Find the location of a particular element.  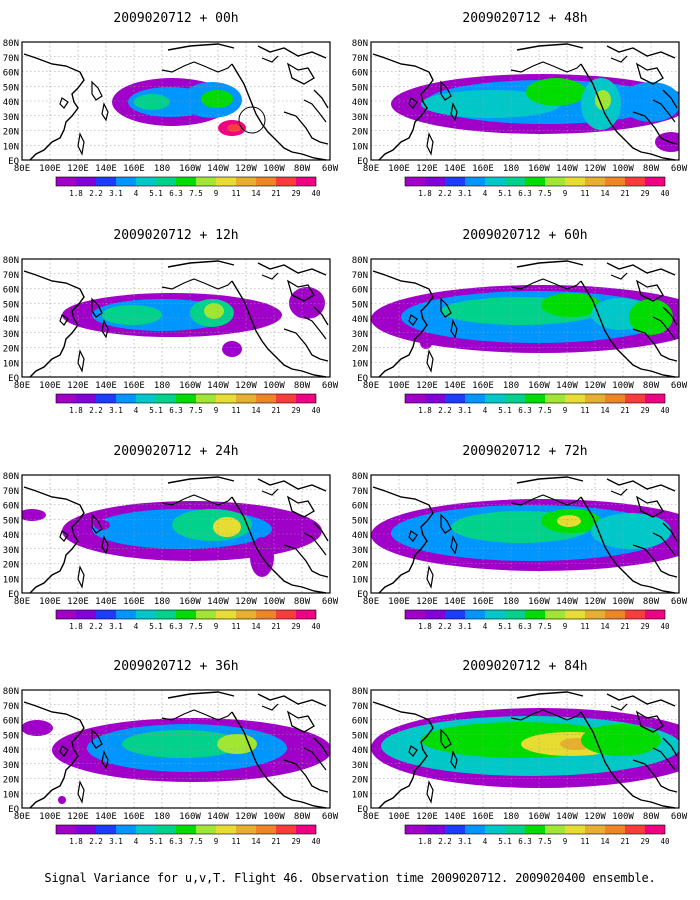

lat-label: 20N is located at coordinates (360, 350).